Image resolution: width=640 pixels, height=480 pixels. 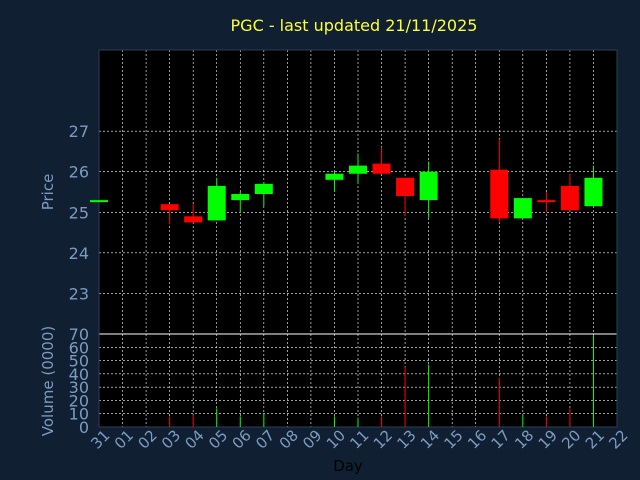 What do you see at coordinates (147, 439) in the screenshot?
I see `x-tick-label: 02` at bounding box center [147, 439].